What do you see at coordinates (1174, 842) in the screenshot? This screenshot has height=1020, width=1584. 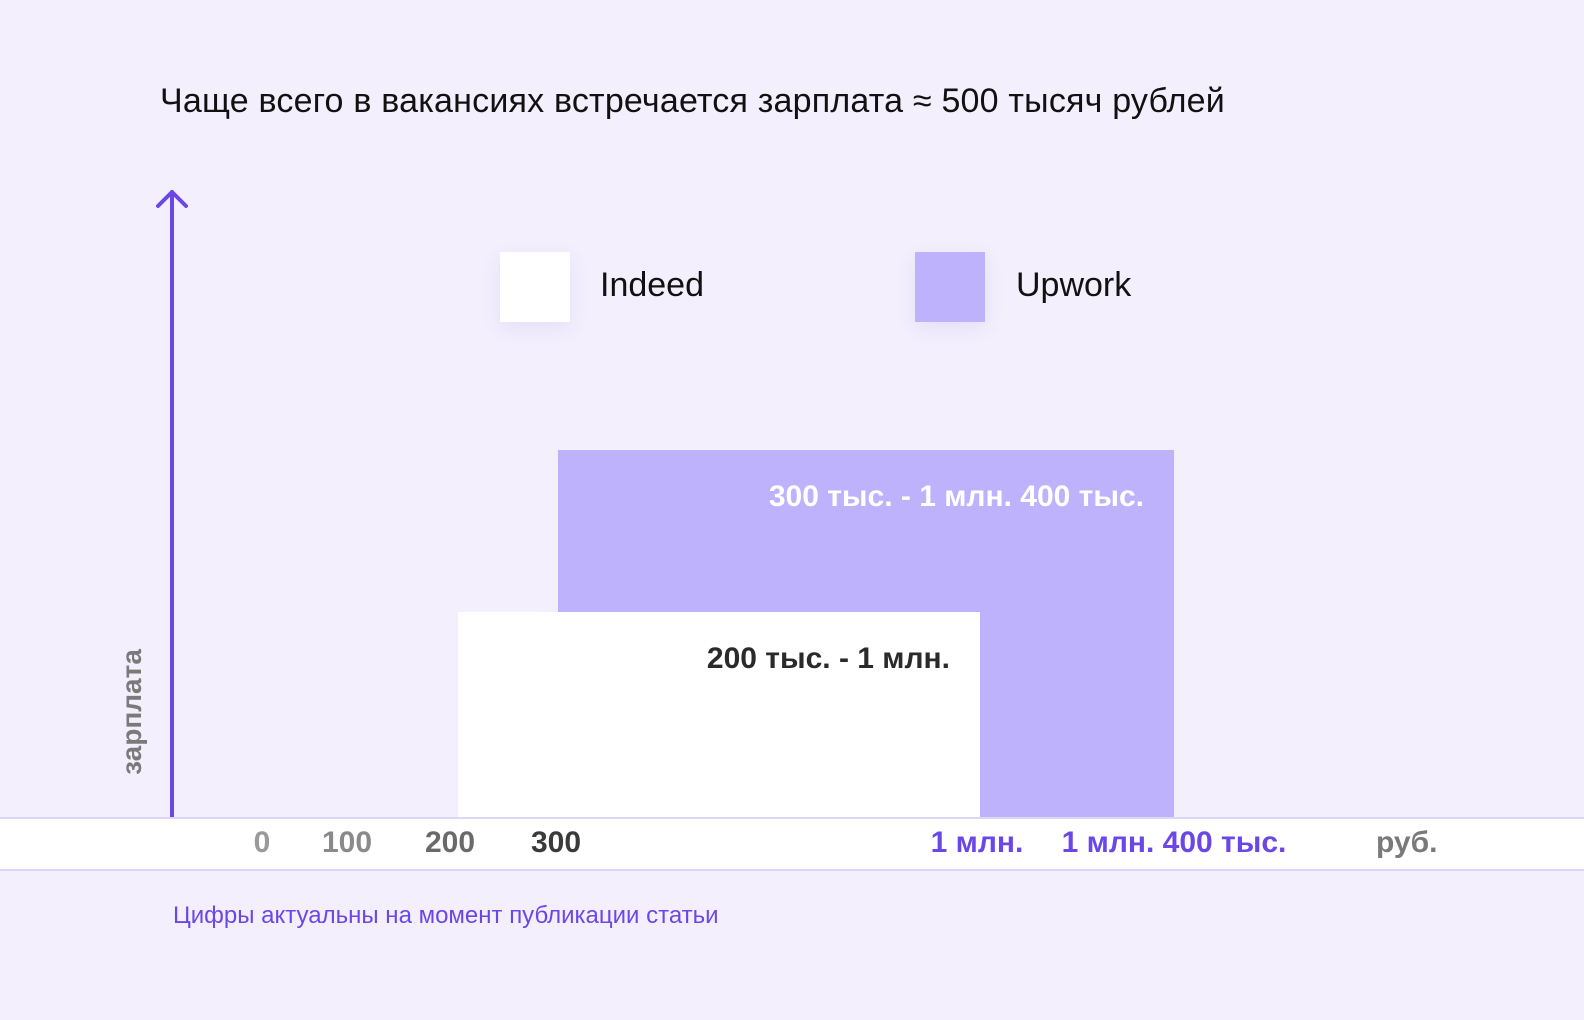 I see `x-tick-1mln-400: 1 млн. 400 тыс.` at bounding box center [1174, 842].